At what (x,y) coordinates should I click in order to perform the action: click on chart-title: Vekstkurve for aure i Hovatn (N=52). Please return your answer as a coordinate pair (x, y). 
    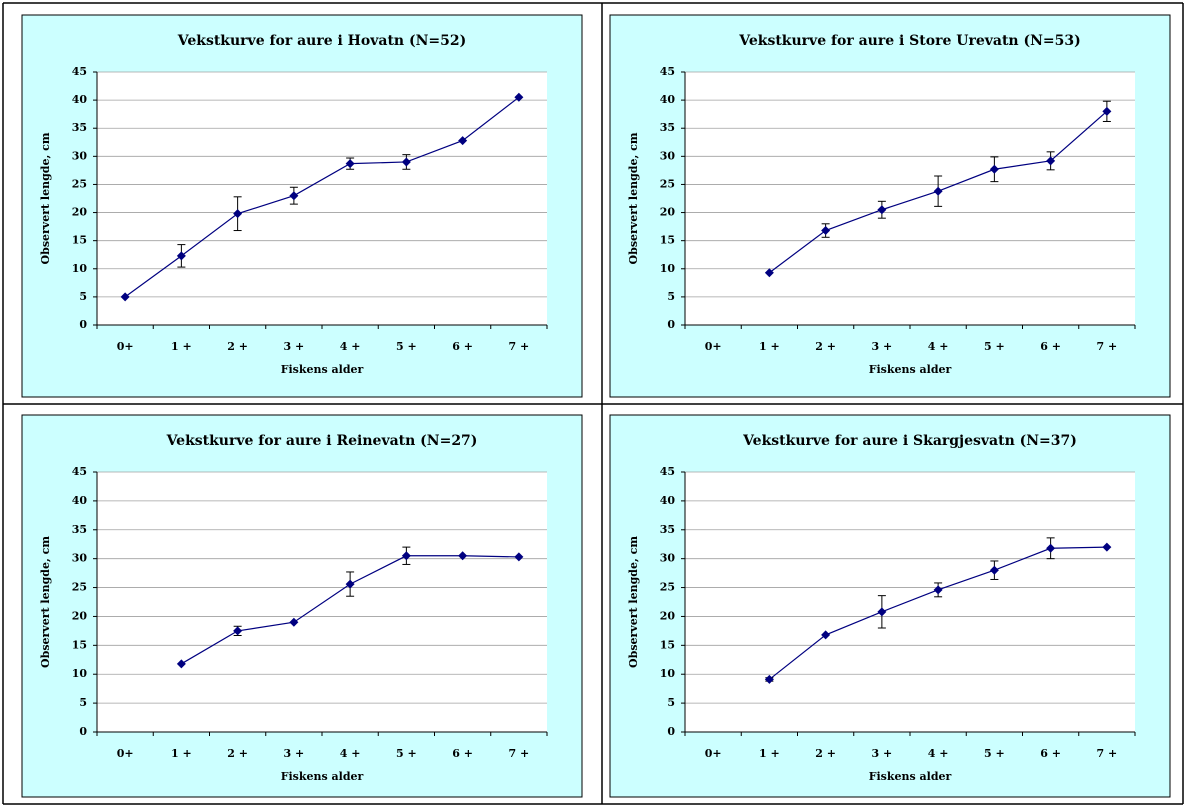
    Looking at the image, I should click on (321, 41).